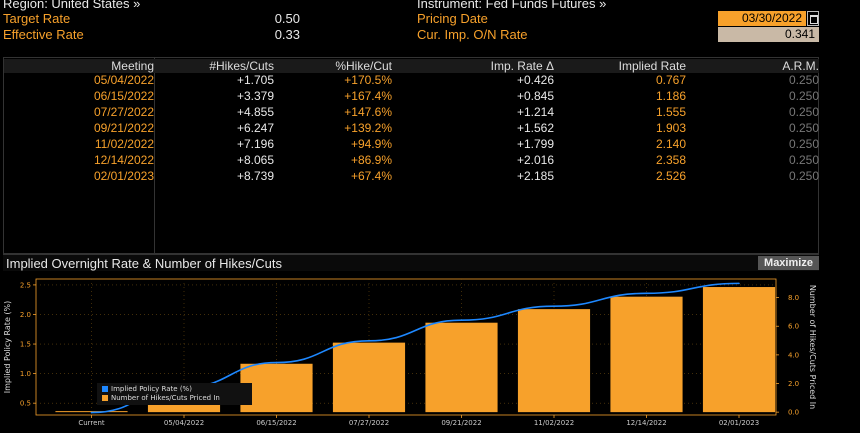  What do you see at coordinates (793, 355) in the screenshot?
I see `y2-tick-label: 4.0` at bounding box center [793, 355].